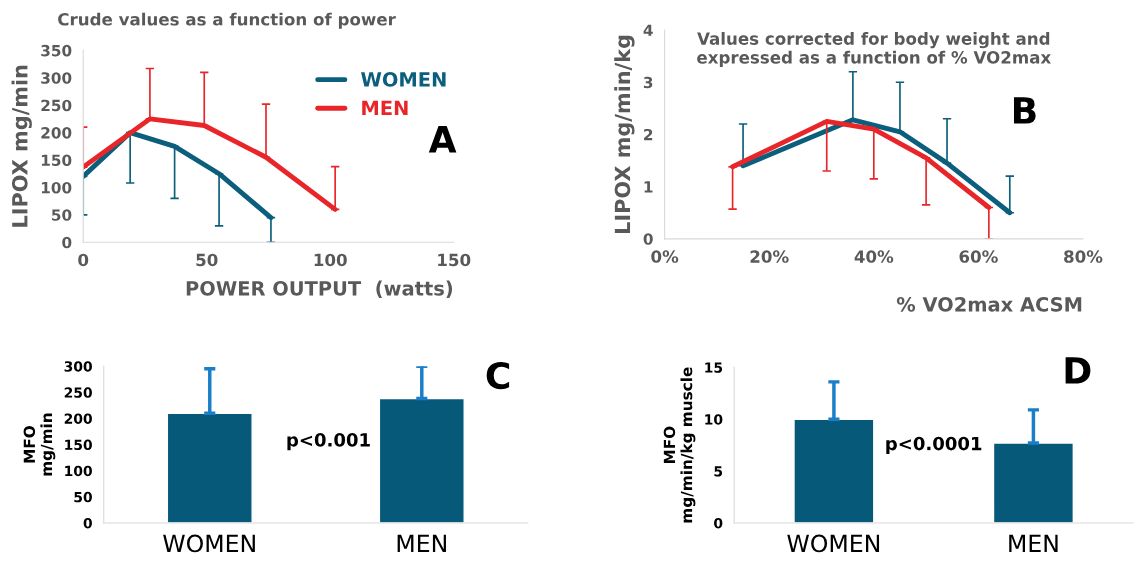 This screenshot has height=566, width=1140. What do you see at coordinates (498, 375) in the screenshot?
I see `annotation: C` at bounding box center [498, 375].